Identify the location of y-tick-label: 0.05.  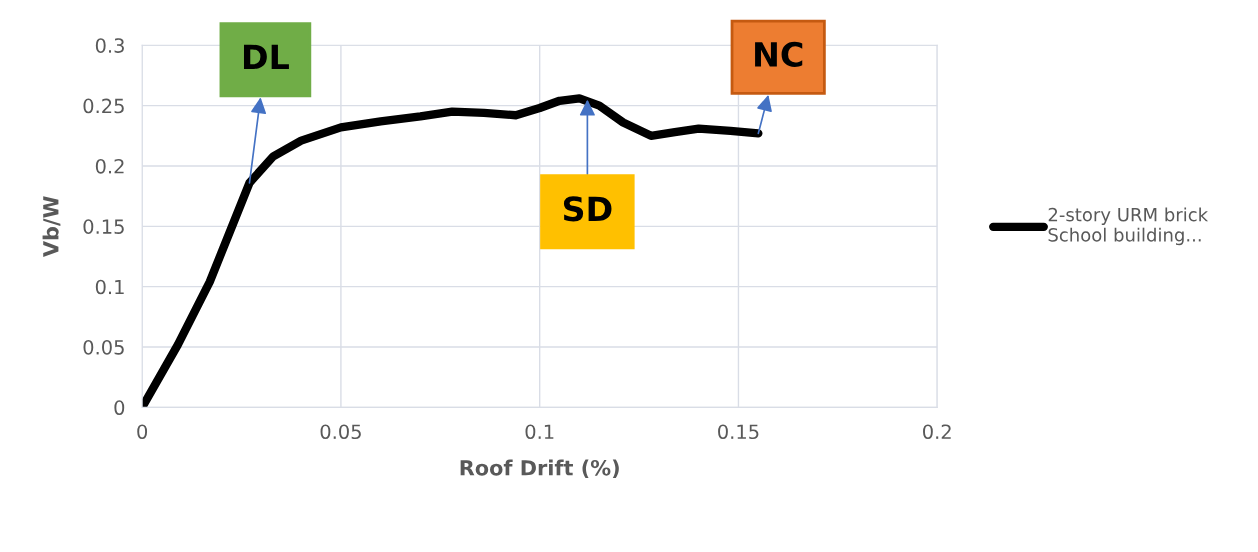
(103, 347).